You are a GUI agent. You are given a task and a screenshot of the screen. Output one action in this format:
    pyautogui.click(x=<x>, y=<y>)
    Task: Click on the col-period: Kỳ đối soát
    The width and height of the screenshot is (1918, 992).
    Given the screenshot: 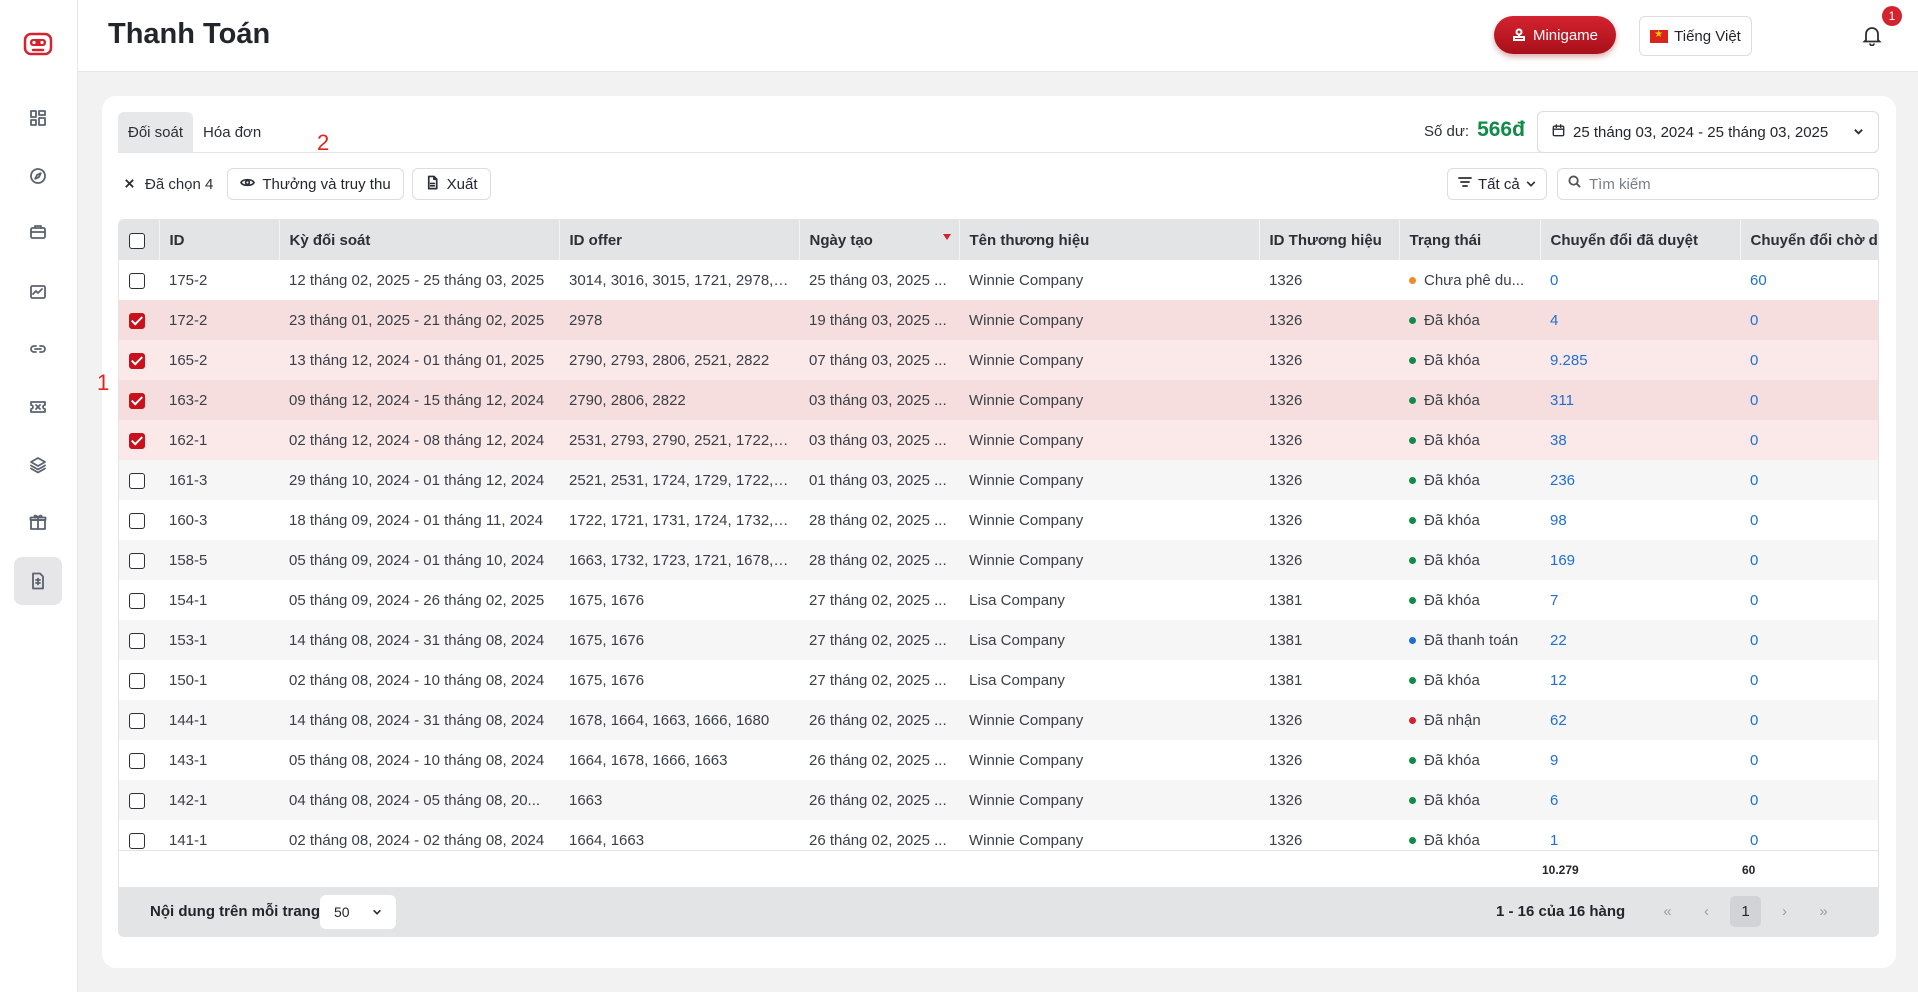 What is the action you would take?
    pyautogui.click(x=419, y=240)
    